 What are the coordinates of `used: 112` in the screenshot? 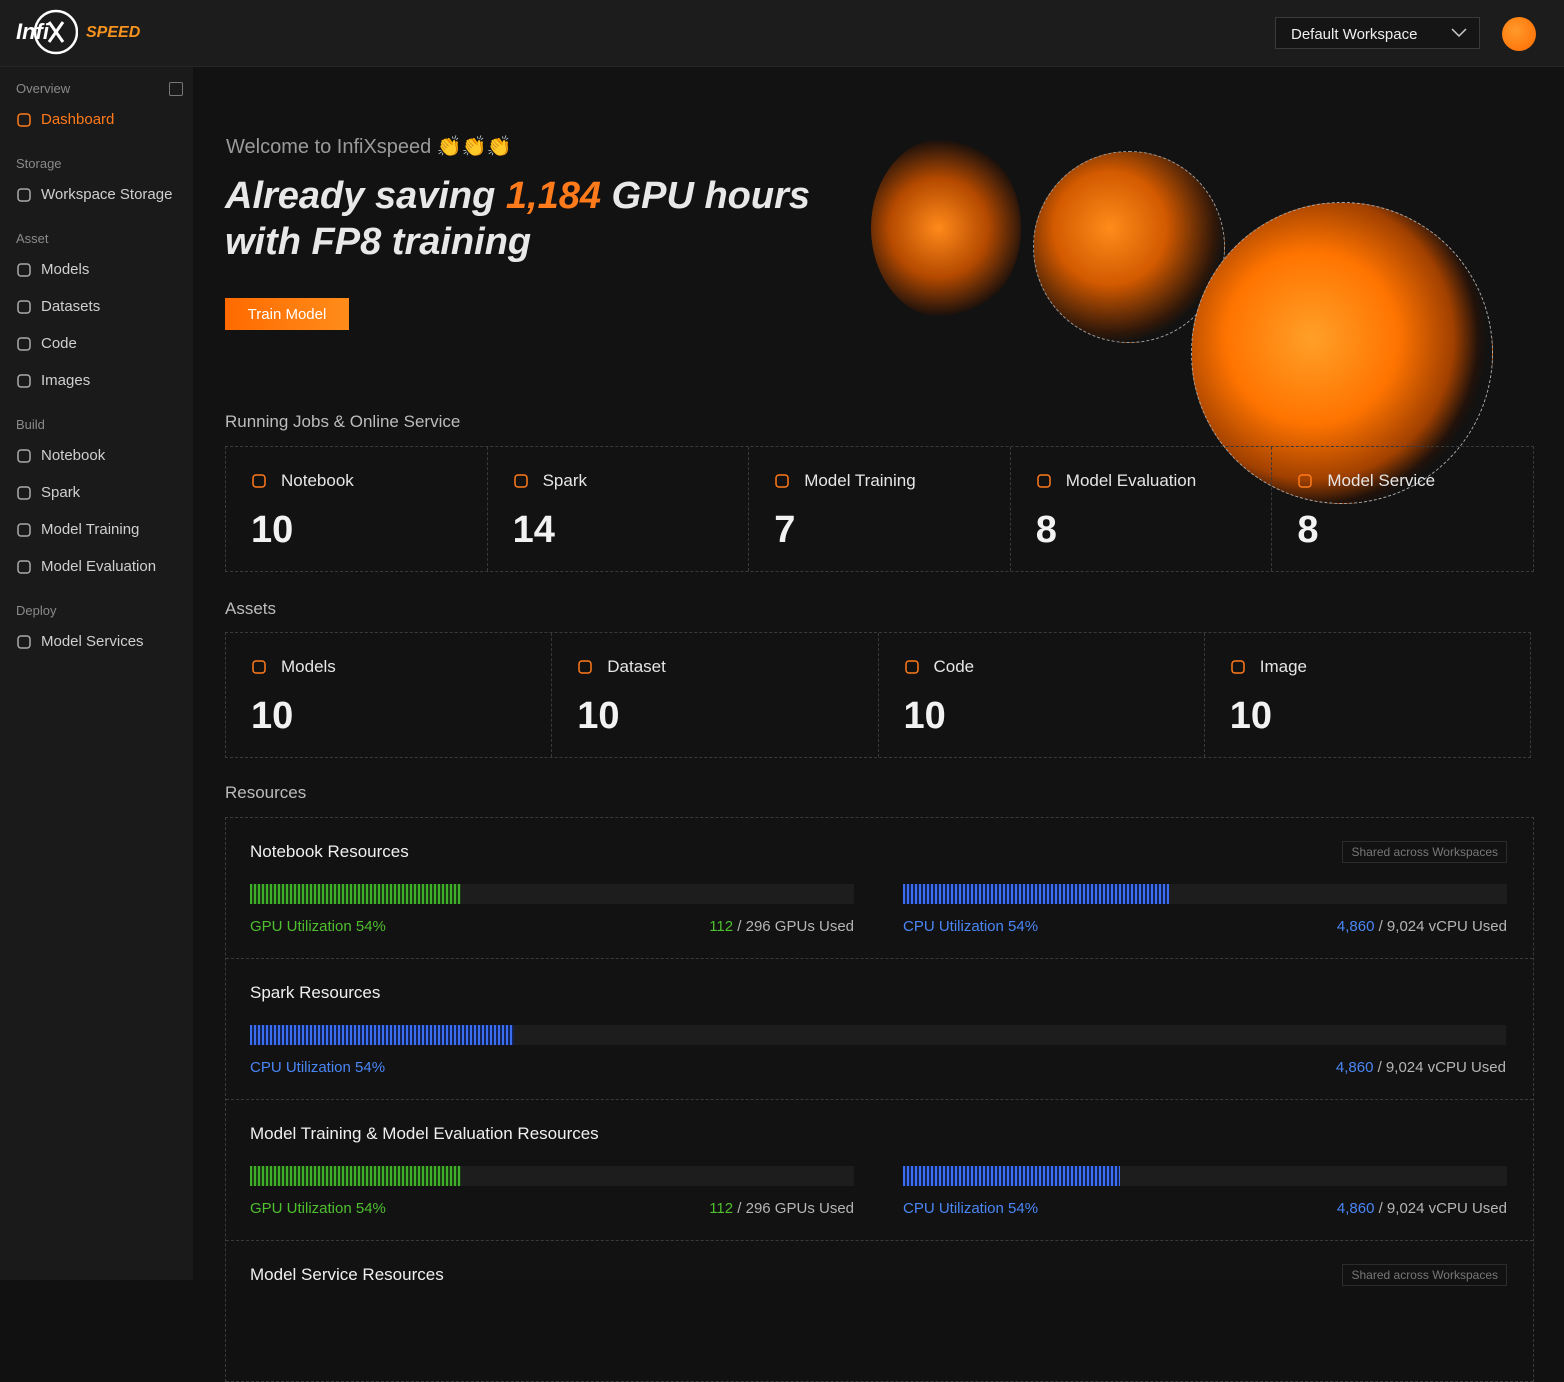 It's located at (721, 926).